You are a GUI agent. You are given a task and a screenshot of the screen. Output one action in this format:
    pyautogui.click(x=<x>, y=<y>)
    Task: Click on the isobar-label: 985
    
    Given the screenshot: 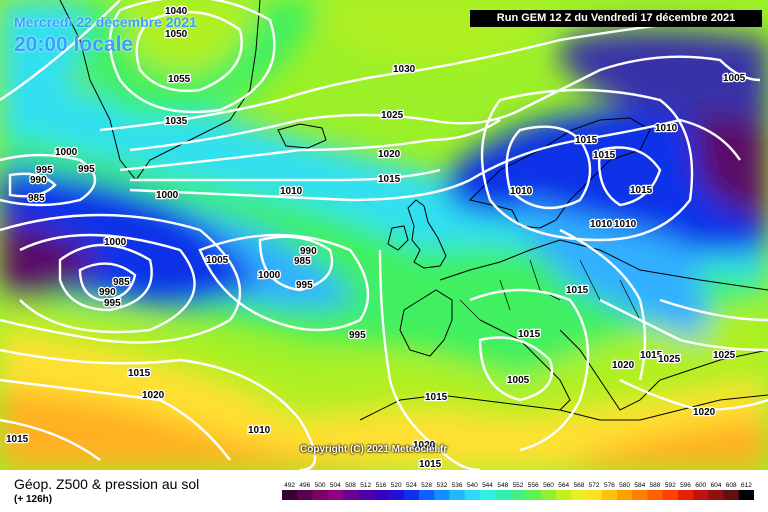 What is the action you would take?
    pyautogui.click(x=302, y=261)
    